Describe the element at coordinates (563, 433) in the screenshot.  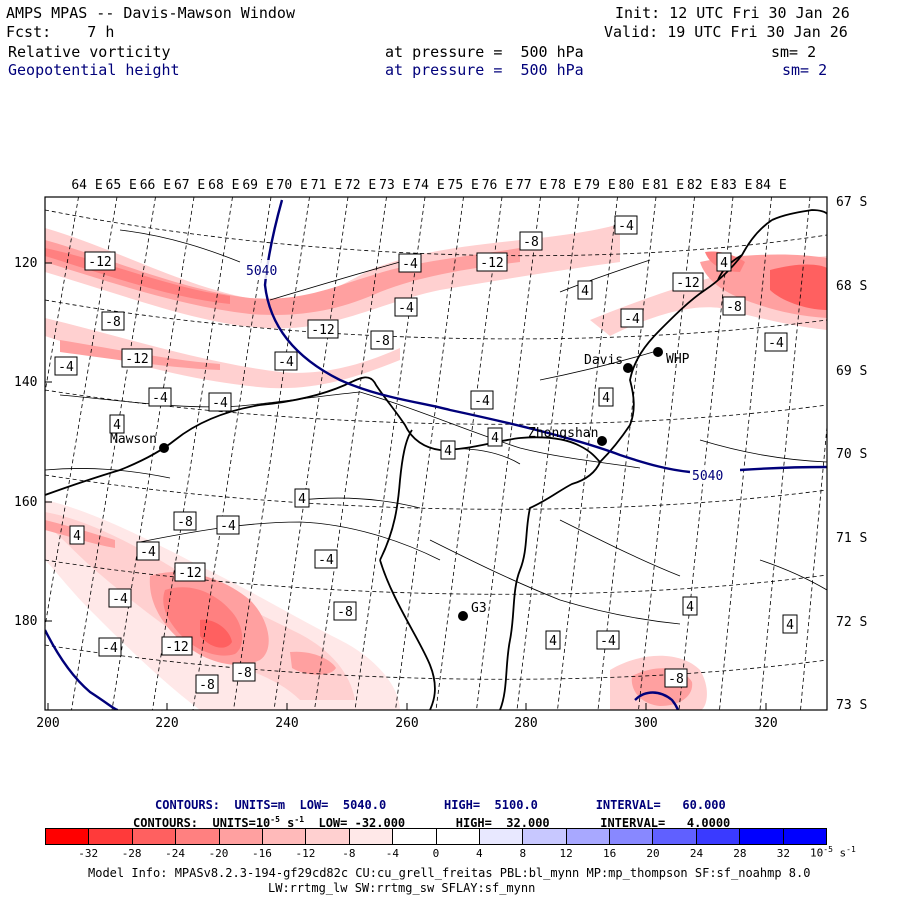
I see `station-label: Zhongshan` at that location.